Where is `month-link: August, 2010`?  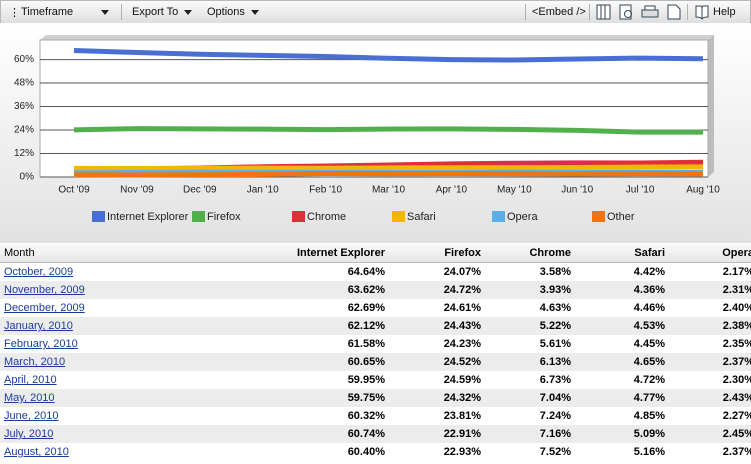 month-link: August, 2010 is located at coordinates (36, 452).